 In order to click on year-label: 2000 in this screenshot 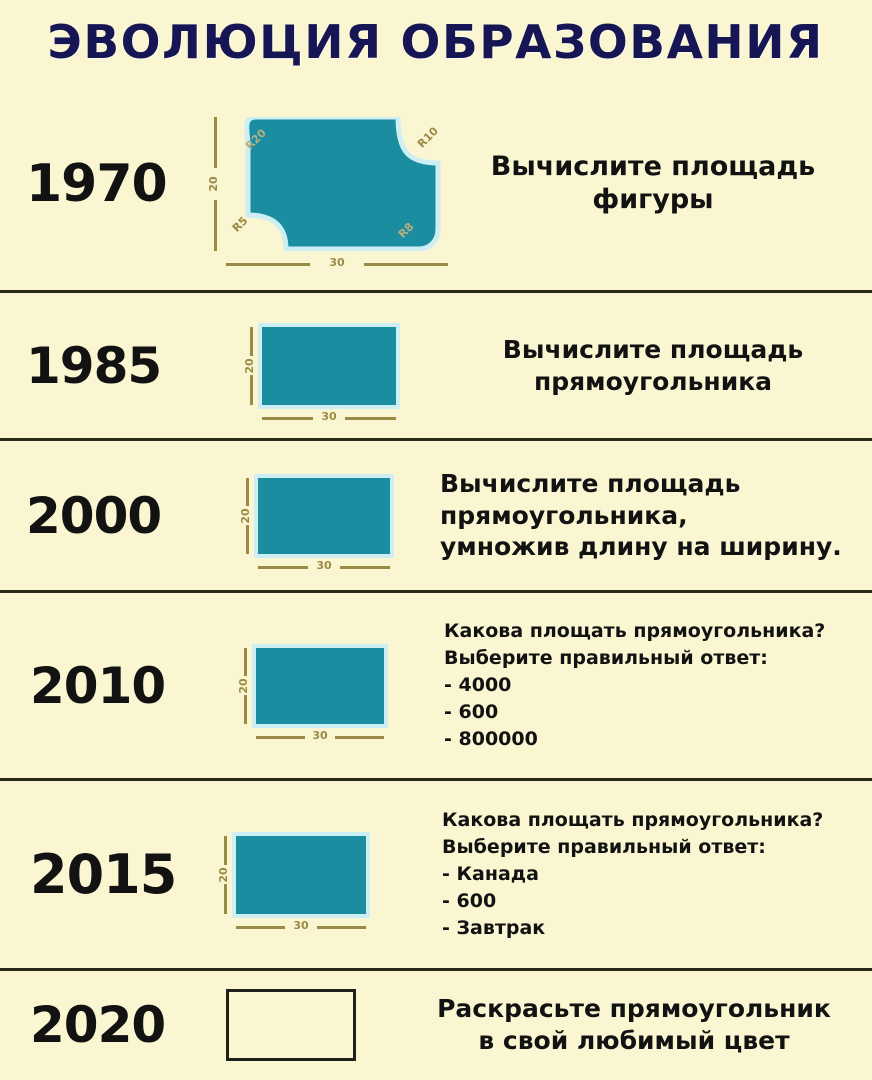, I will do `click(94, 515)`.